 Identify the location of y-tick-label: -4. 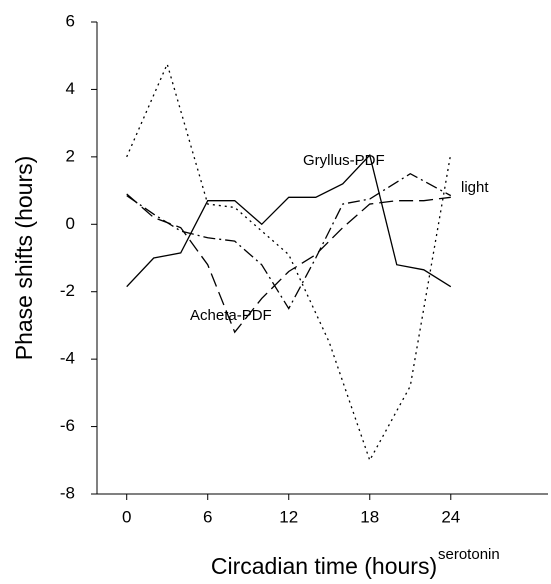
(67, 358).